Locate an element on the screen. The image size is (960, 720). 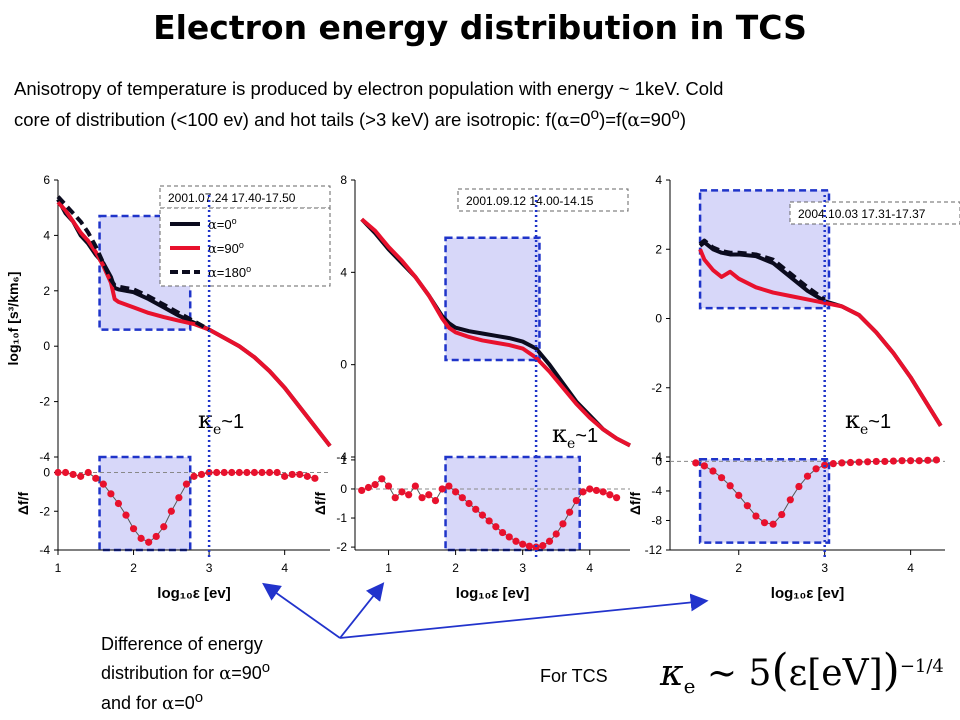
formula-unit: ε[eV] is located at coordinates (835, 673).